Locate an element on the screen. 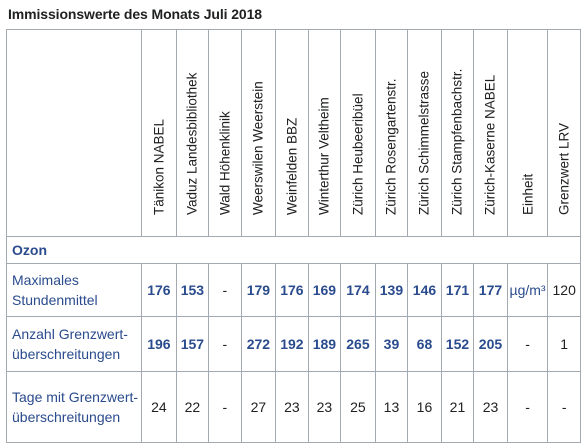 The image size is (582, 443). column-header: Winterthur Veltheim is located at coordinates (324, 133).